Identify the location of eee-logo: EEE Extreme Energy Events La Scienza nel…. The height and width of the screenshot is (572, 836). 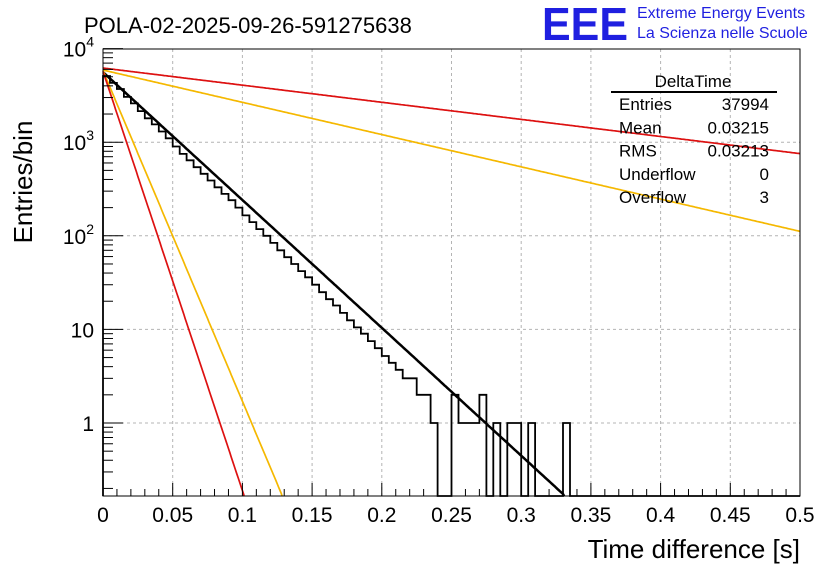
(675, 25).